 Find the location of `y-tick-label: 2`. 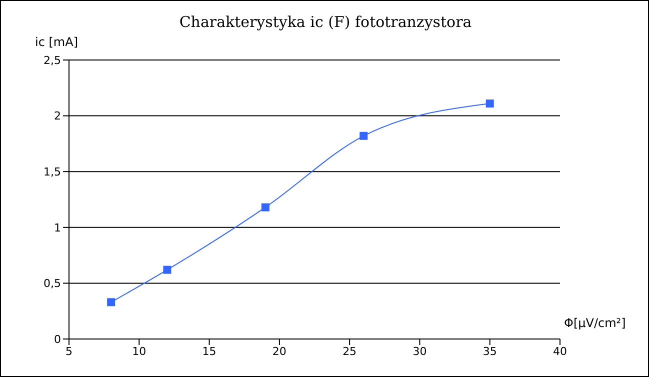

y-tick-label: 2 is located at coordinates (57, 116).